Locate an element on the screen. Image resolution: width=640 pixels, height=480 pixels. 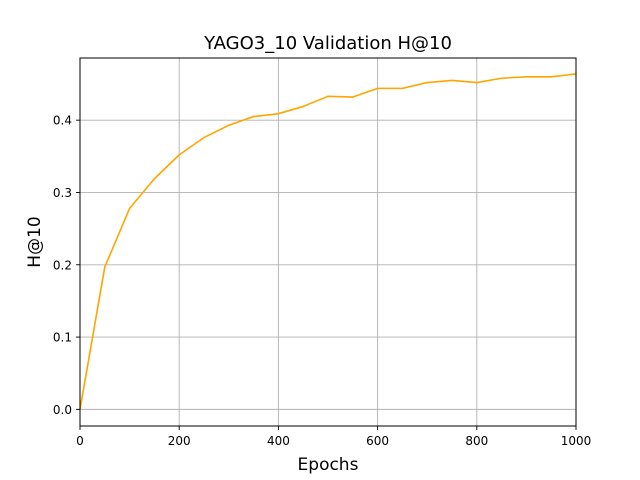
y-tick-label: 0.3 is located at coordinates (62, 193).